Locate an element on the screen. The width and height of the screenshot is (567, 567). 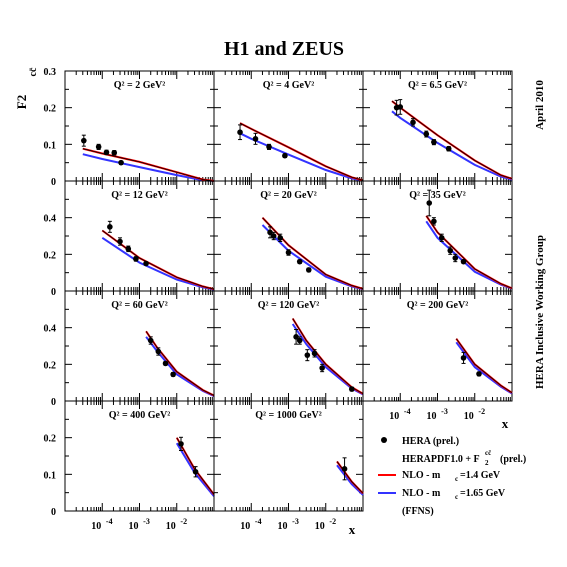
panel-q2-label: Q² = 6.5 GeV² is located at coordinates (437, 85).